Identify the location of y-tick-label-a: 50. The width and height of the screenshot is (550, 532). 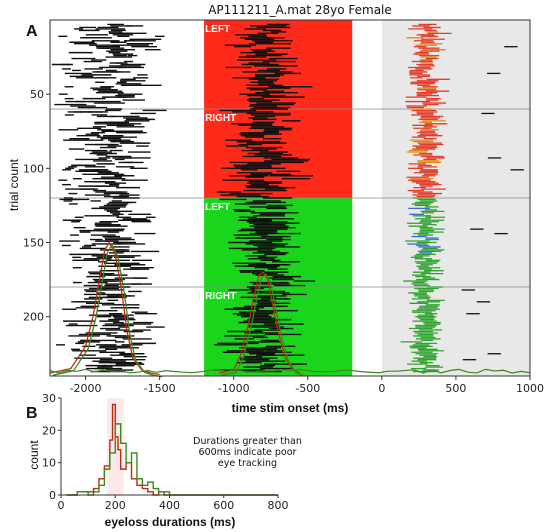
(37, 94).